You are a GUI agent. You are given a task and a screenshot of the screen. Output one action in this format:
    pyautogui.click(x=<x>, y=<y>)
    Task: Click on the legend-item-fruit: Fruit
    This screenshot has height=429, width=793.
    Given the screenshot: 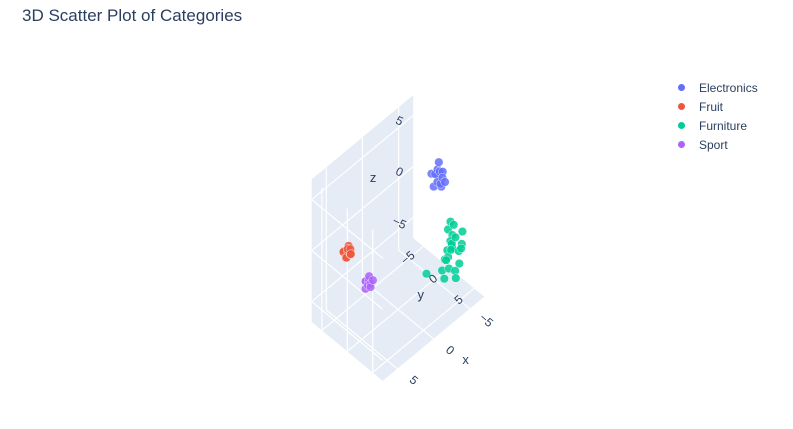 What is the action you would take?
    pyautogui.click(x=713, y=106)
    